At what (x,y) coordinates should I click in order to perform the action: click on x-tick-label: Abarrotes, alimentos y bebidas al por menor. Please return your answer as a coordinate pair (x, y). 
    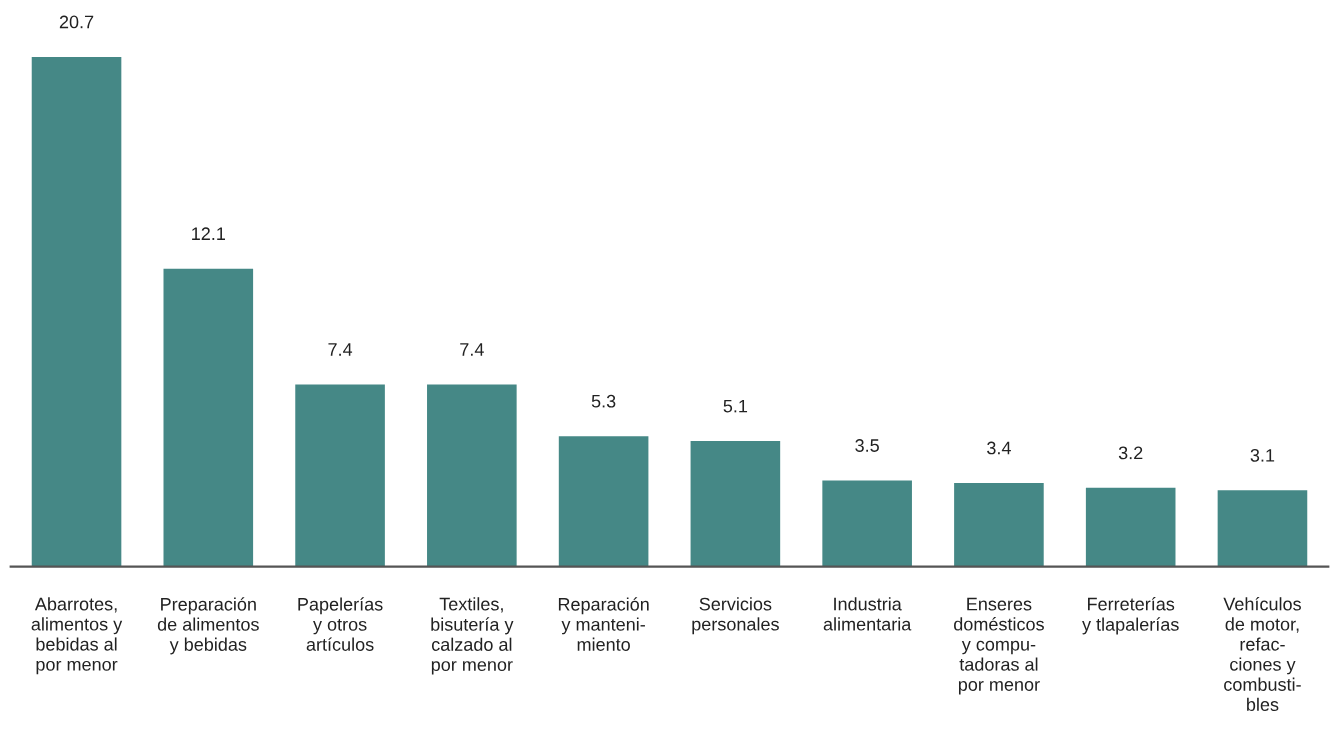
    Looking at the image, I should click on (77, 636).